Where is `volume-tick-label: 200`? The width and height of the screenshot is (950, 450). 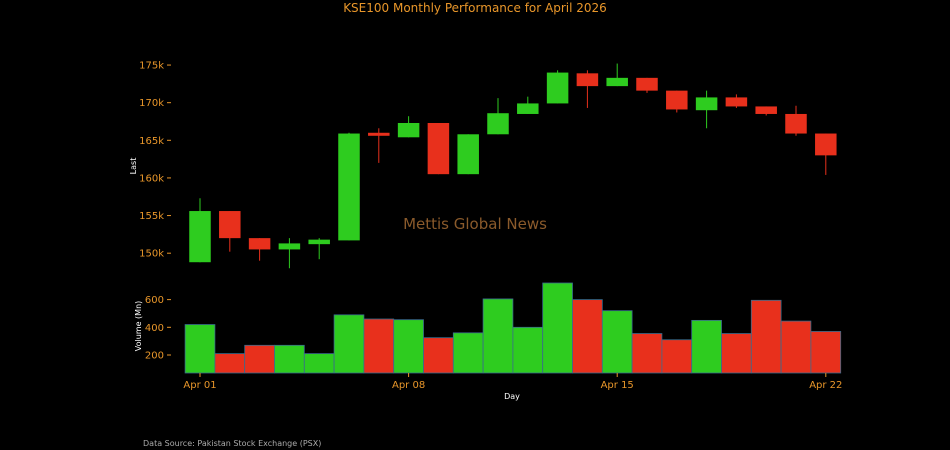 volume-tick-label: 200 is located at coordinates (154, 356).